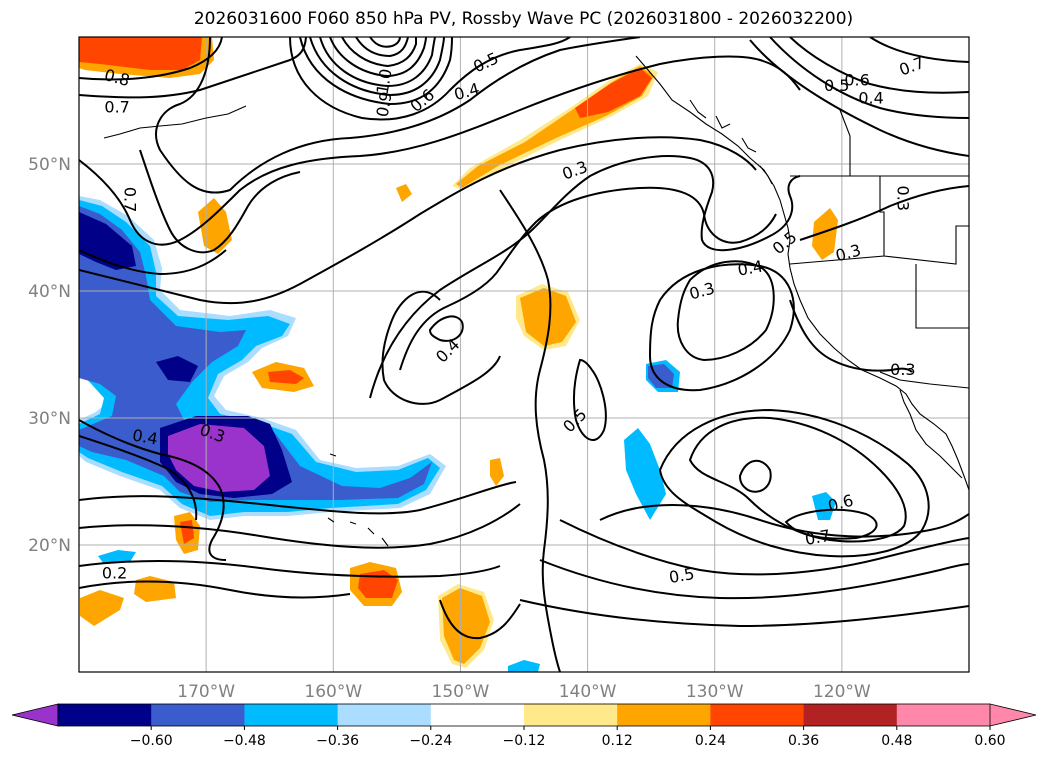  I want to click on lon-tick-label: 150°W, so click(461, 692).